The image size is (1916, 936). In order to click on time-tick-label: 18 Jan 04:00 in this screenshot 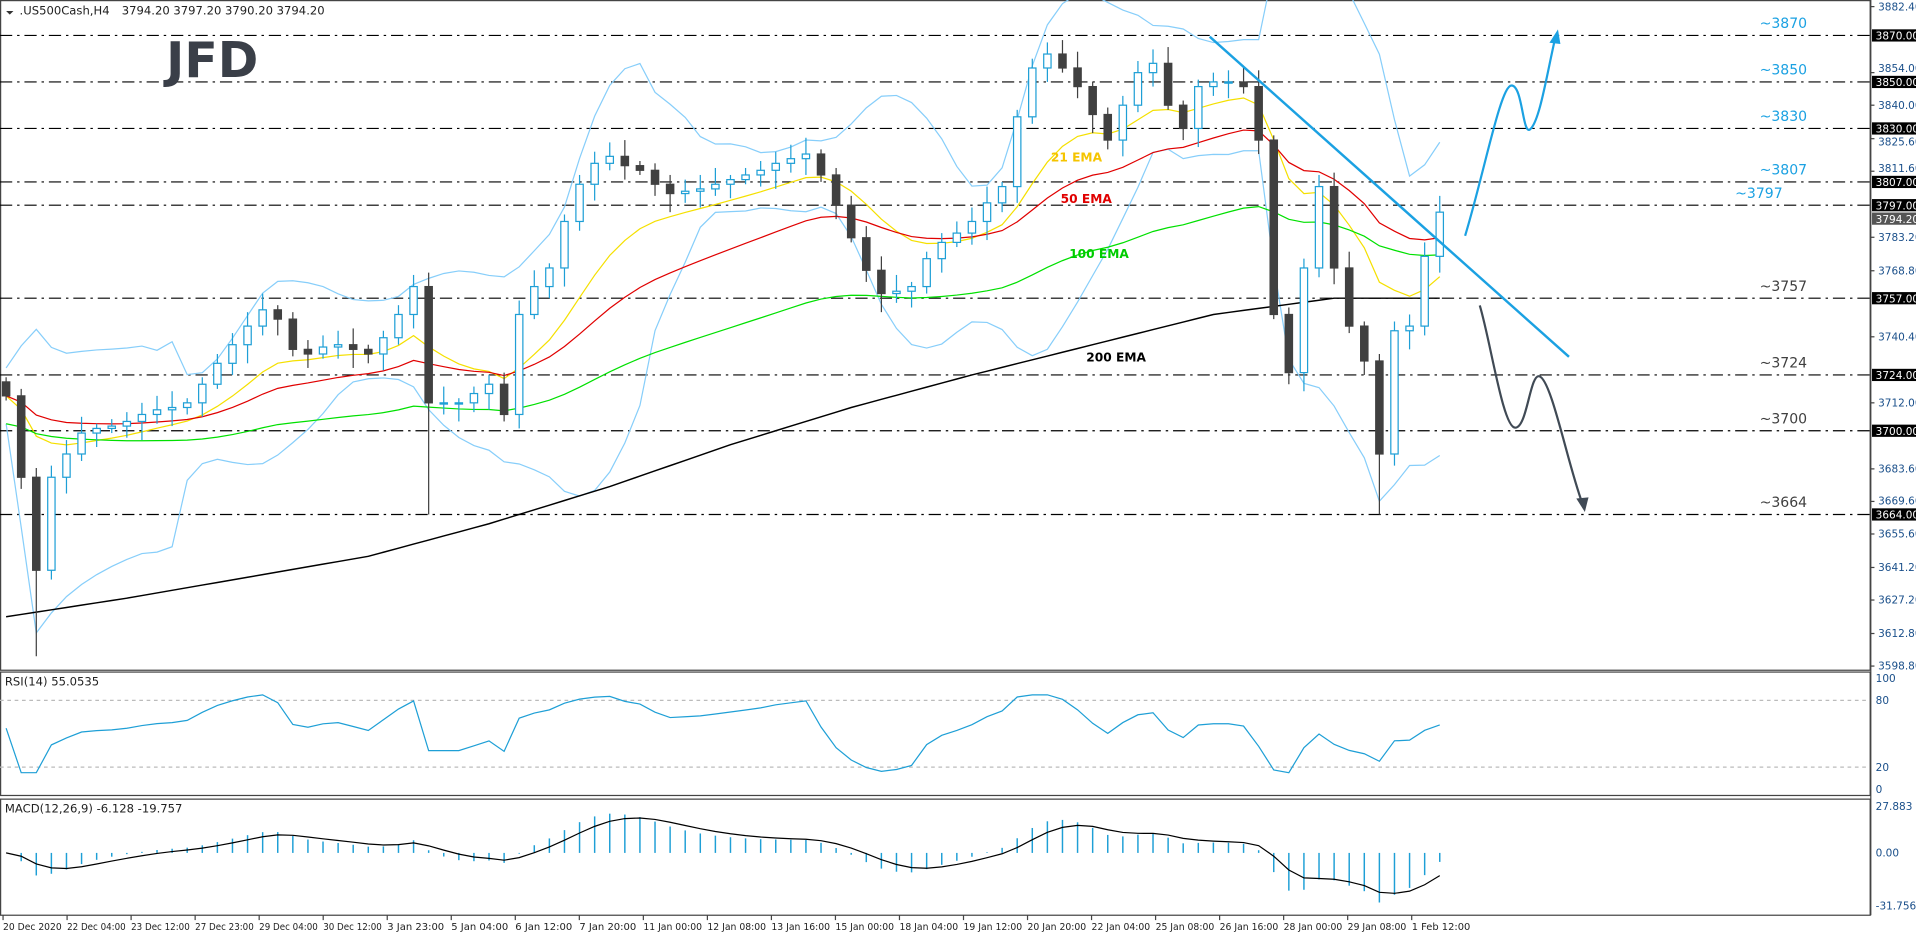, I will do `click(928, 927)`.